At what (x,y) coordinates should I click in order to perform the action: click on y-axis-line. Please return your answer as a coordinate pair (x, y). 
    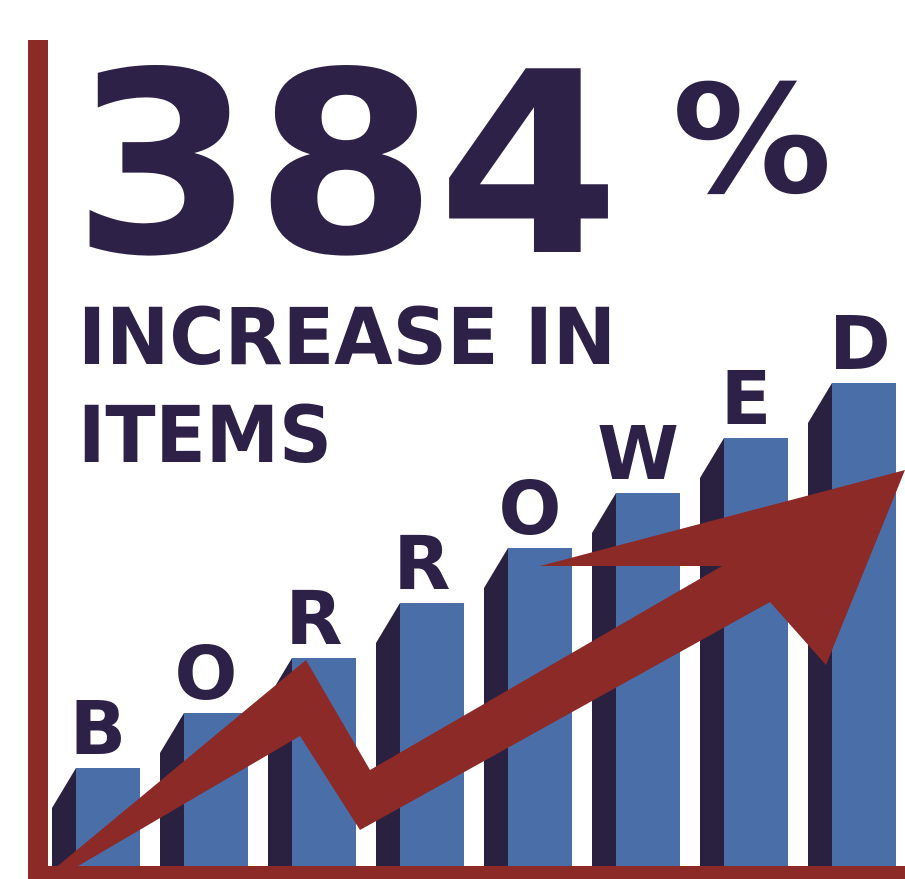
    Looking at the image, I should click on (38, 459).